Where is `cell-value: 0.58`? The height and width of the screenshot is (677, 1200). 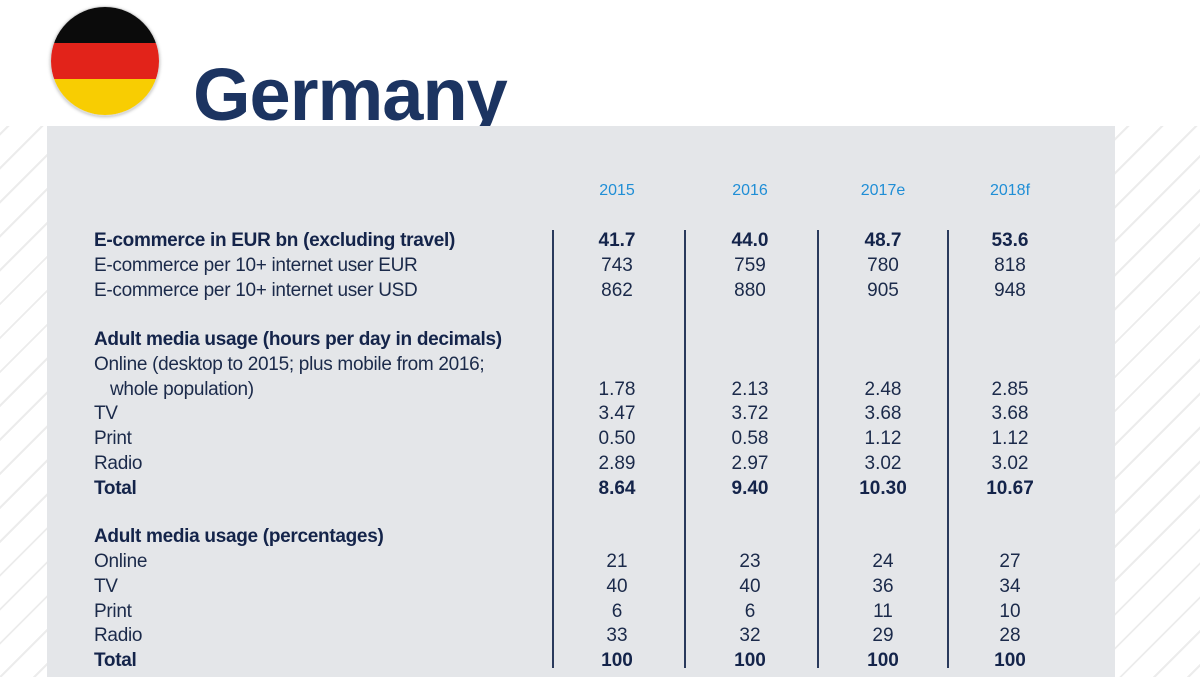 cell-value: 0.58 is located at coordinates (750, 438).